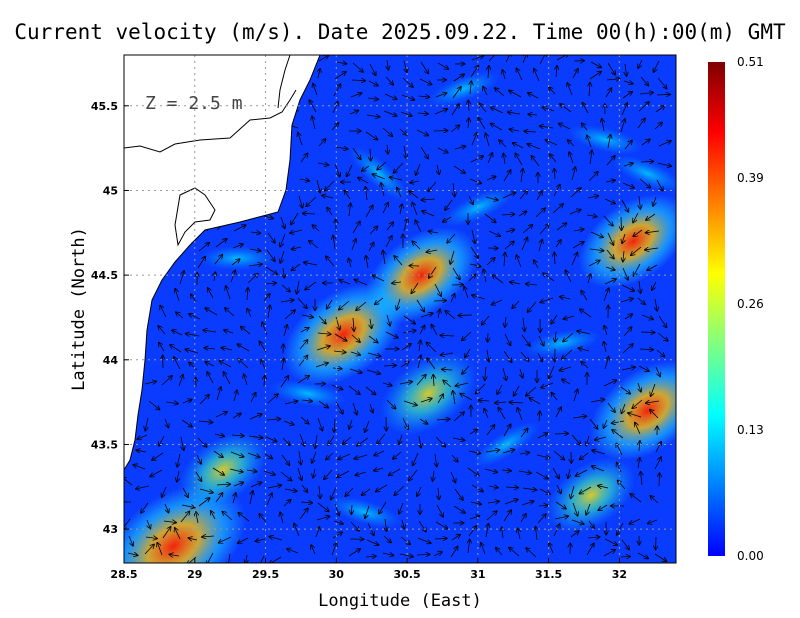 The image size is (800, 618). What do you see at coordinates (185, 523) in the screenshot?
I see `speed-highlight` at bounding box center [185, 523].